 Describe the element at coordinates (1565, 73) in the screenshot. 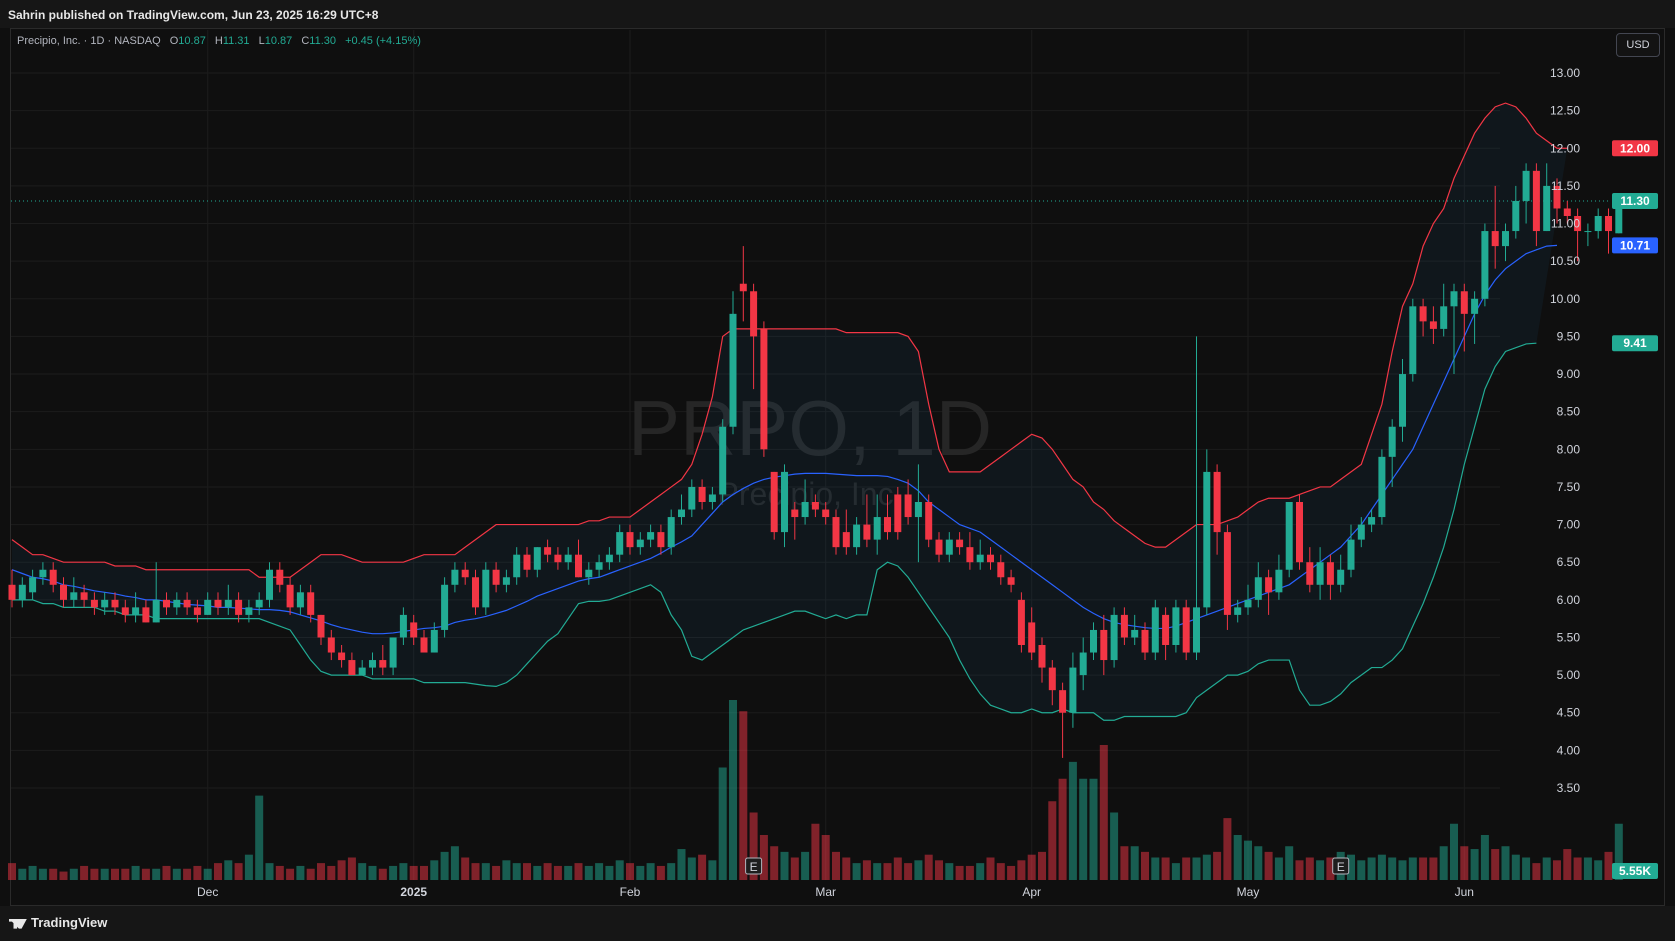

I see `y-tick-label: 13.00` at that location.